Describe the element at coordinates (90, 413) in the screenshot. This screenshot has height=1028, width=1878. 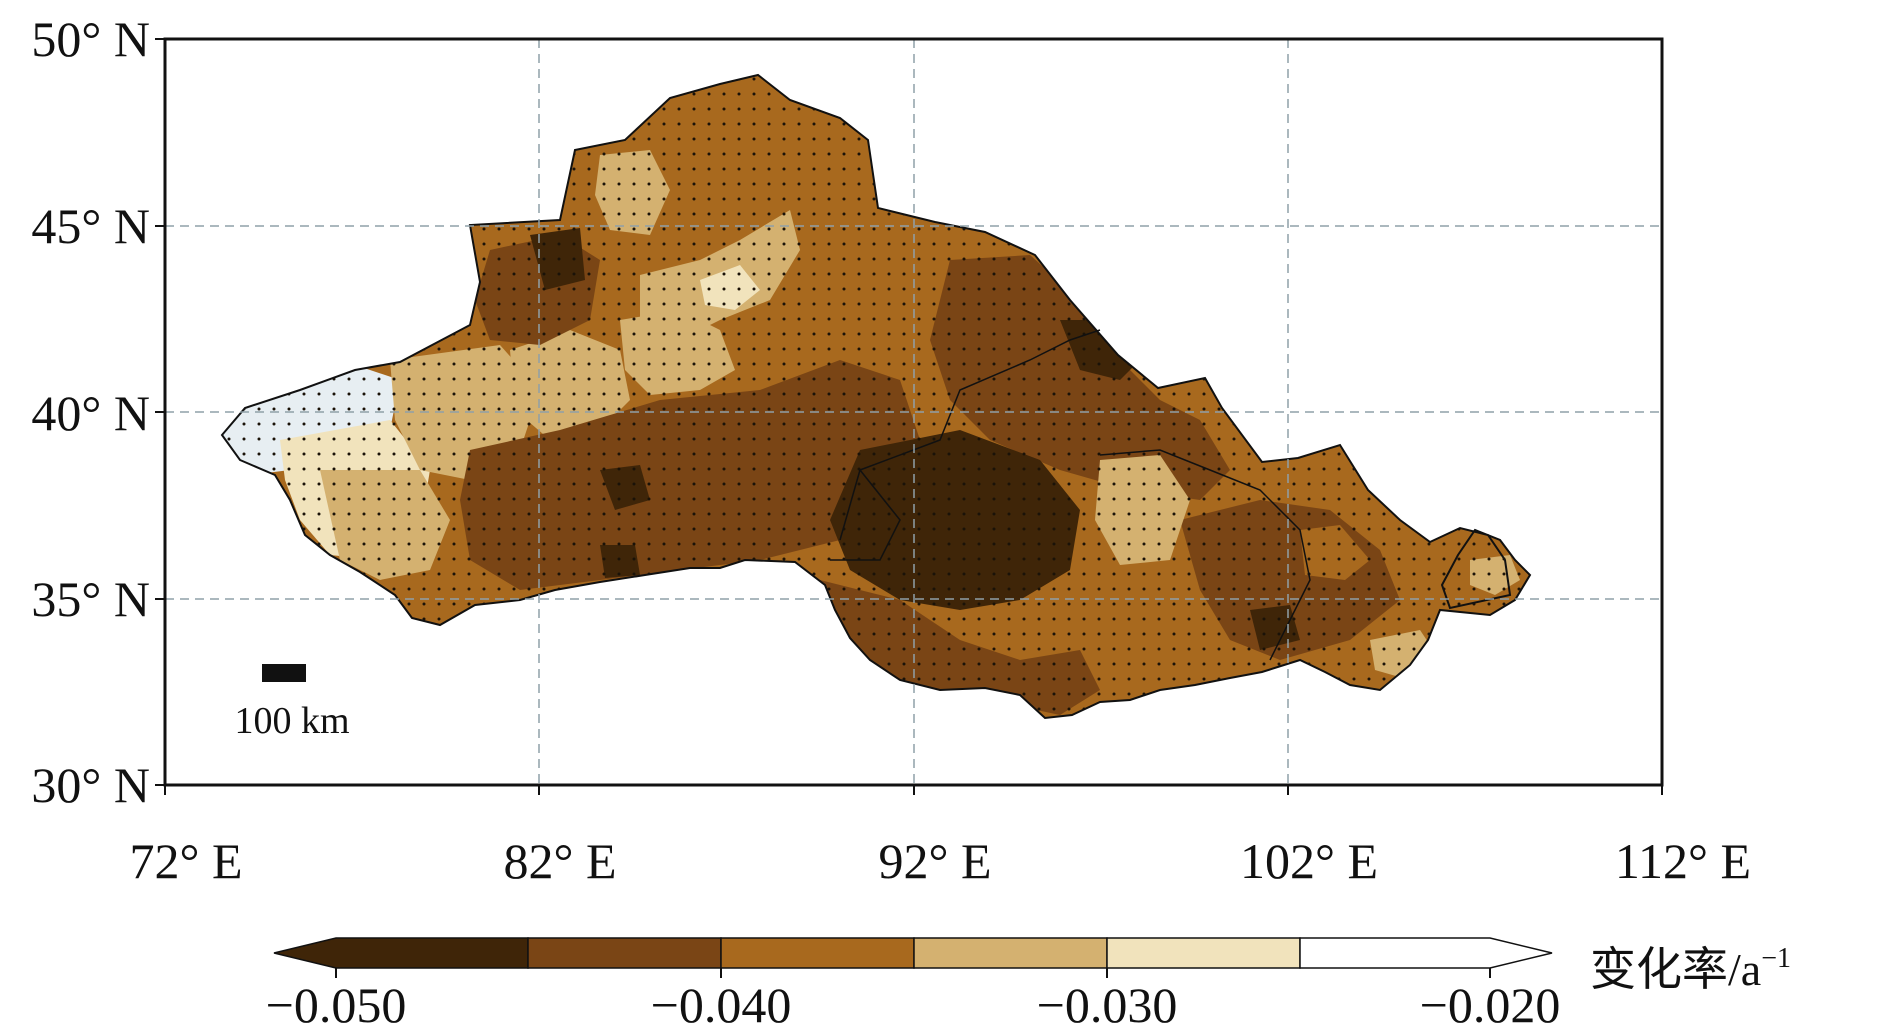
I see `lat-label-40: 40° N` at that location.